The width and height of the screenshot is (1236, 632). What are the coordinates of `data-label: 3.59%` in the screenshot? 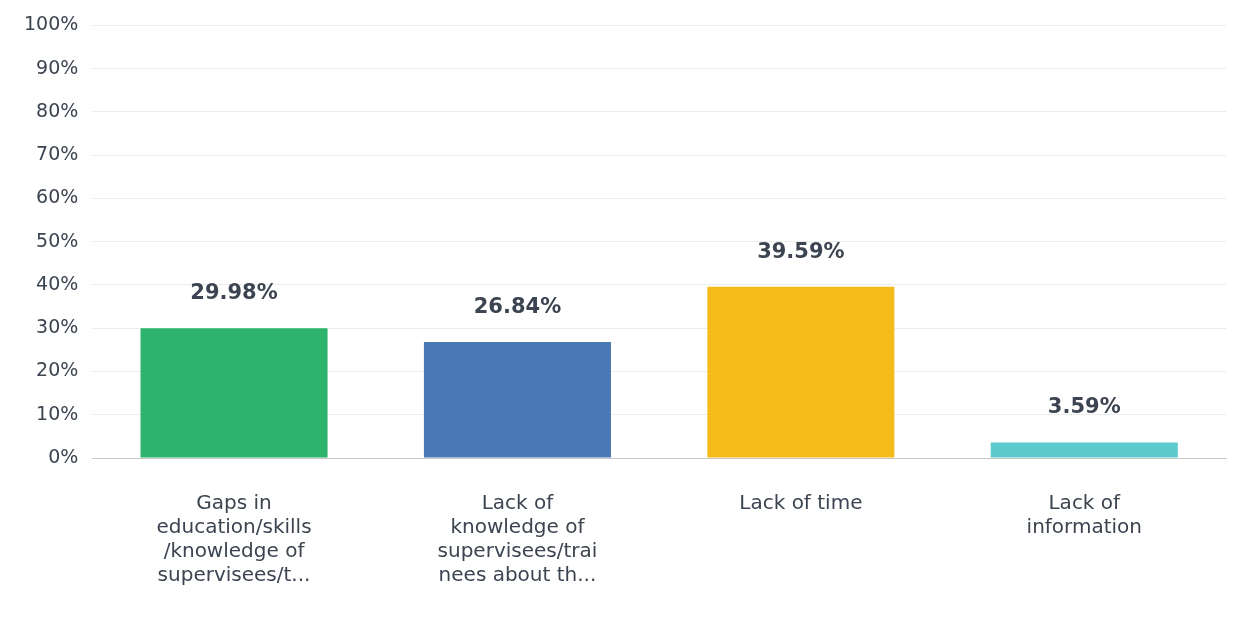 It's located at (1084, 406).